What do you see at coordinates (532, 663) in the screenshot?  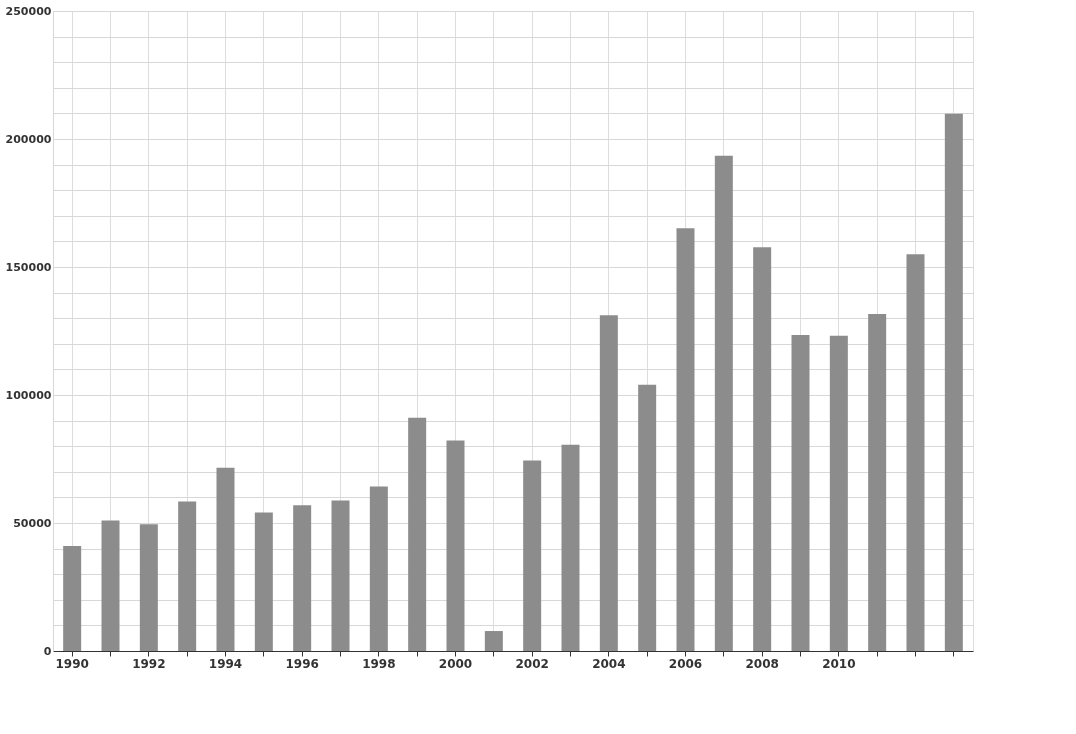 I see `x-tick-label: 2002` at bounding box center [532, 663].